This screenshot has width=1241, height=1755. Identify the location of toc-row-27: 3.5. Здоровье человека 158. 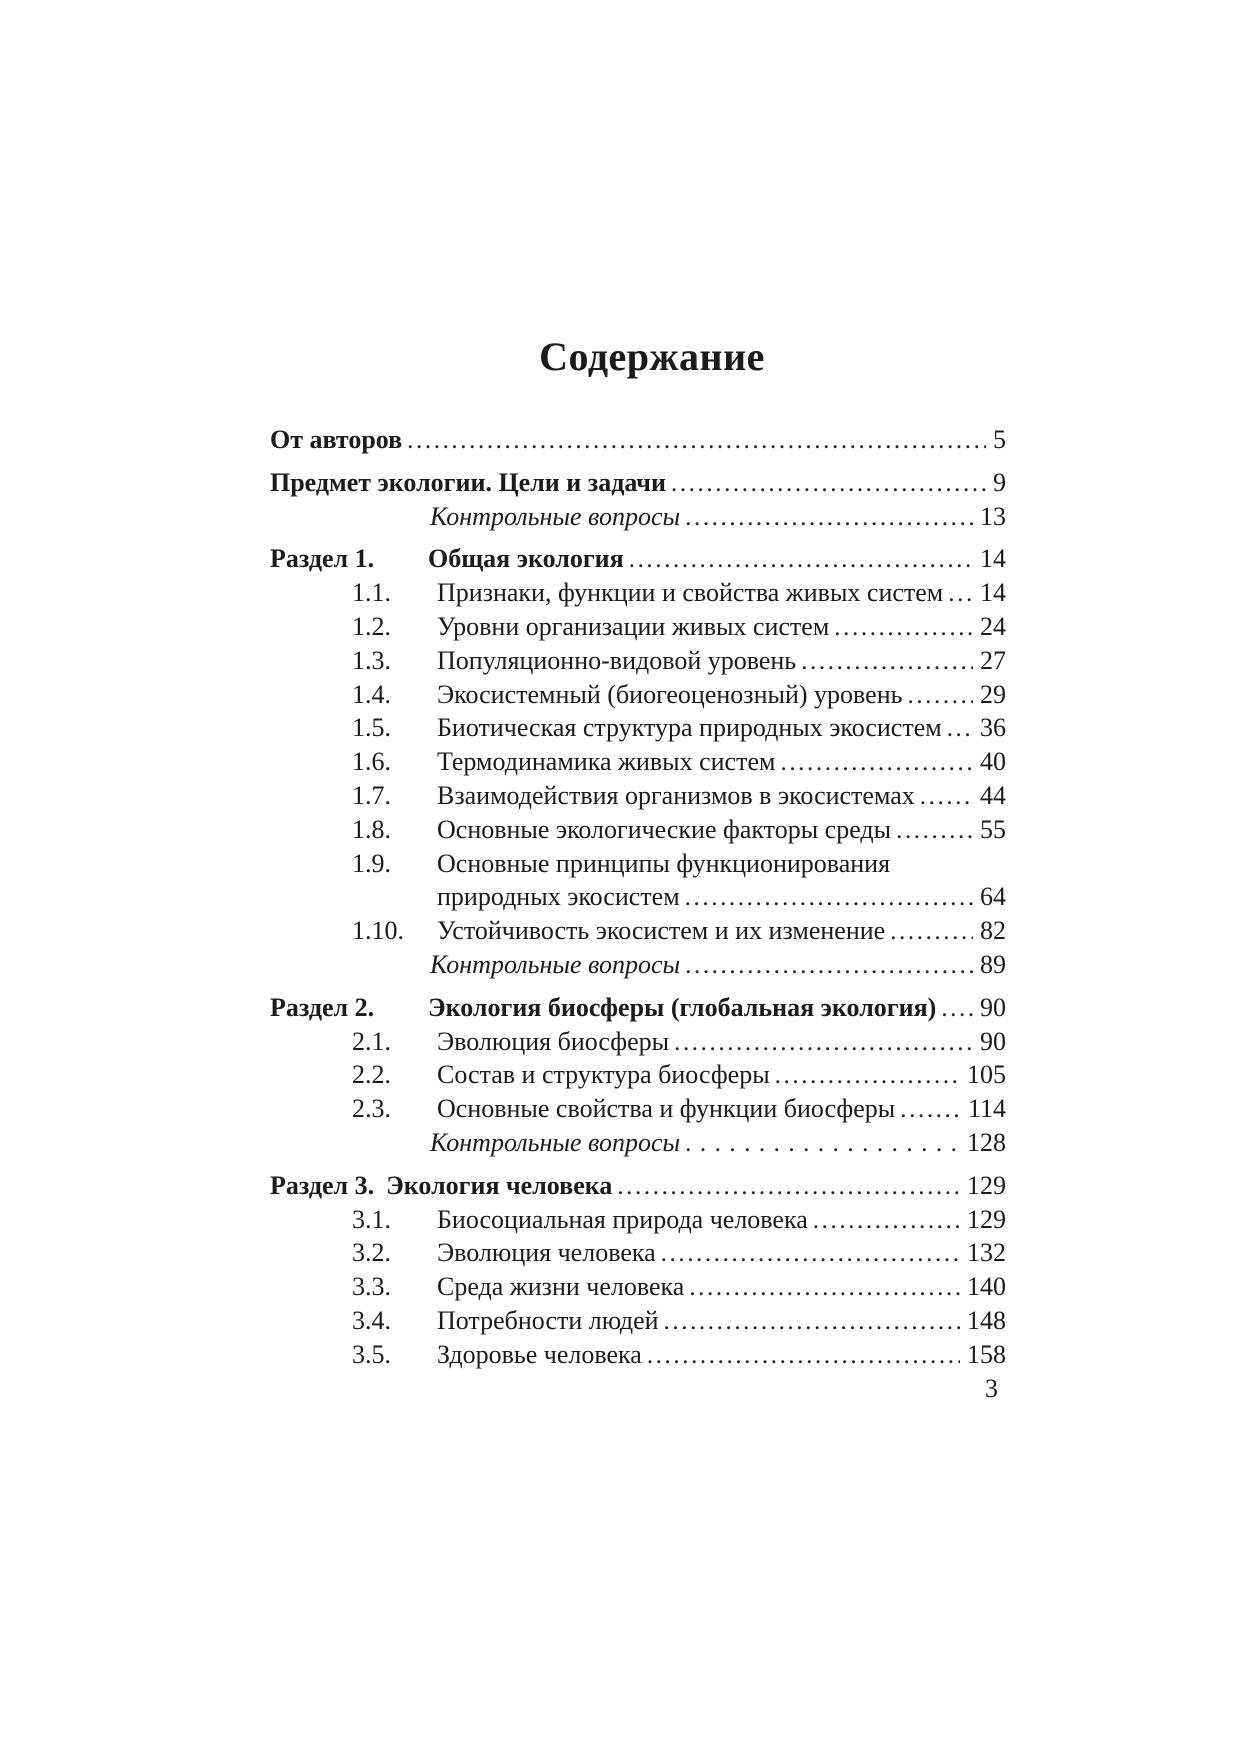
(638, 1355).